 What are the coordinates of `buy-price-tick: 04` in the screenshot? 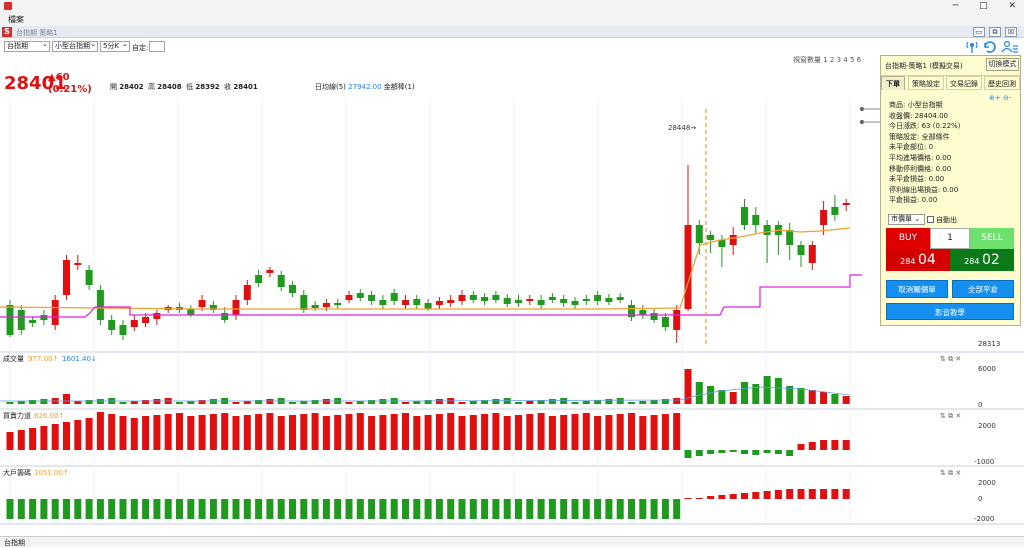 It's located at (927, 260).